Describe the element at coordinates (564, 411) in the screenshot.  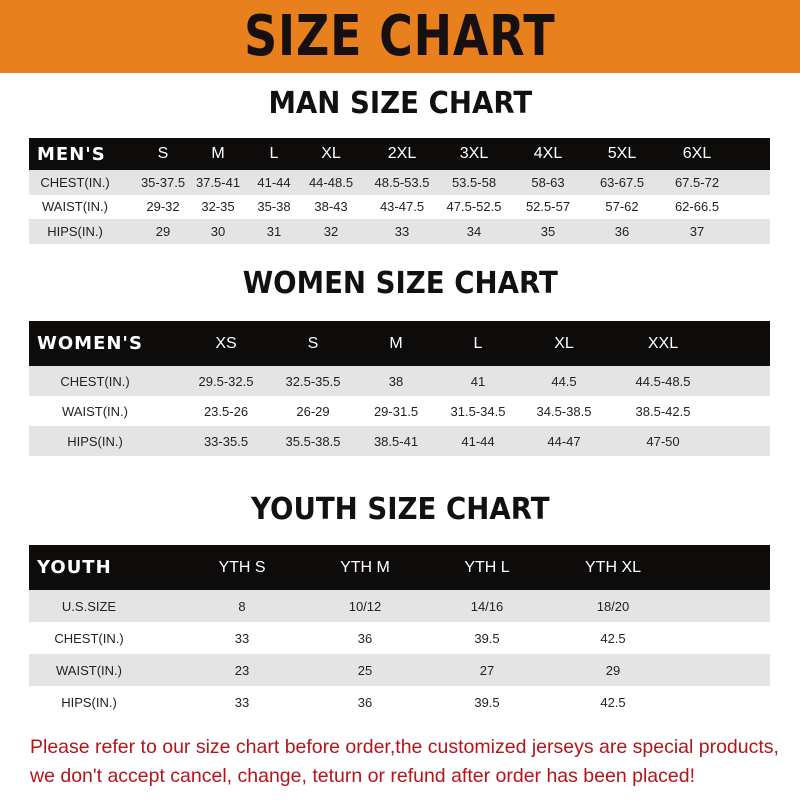
I see `size-value-cell: 34.5-38.5` at that location.